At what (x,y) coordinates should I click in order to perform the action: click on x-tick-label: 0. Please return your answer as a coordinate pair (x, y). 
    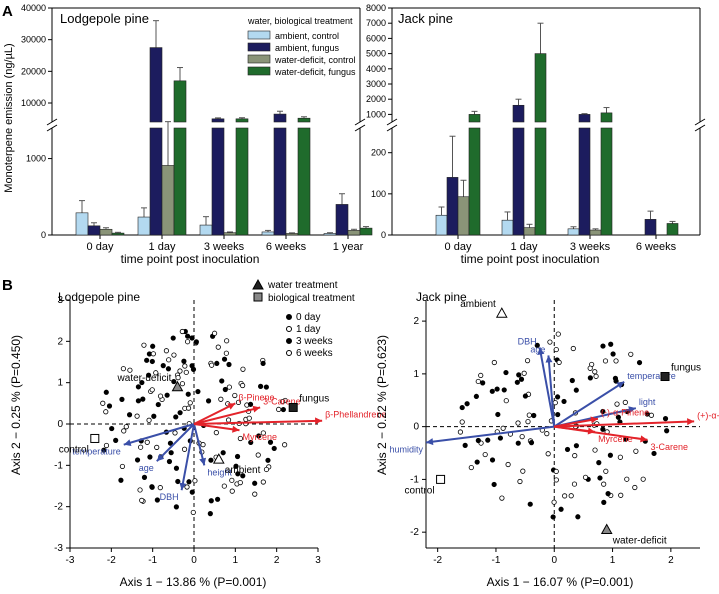
    Looking at the image, I should click on (554, 560).